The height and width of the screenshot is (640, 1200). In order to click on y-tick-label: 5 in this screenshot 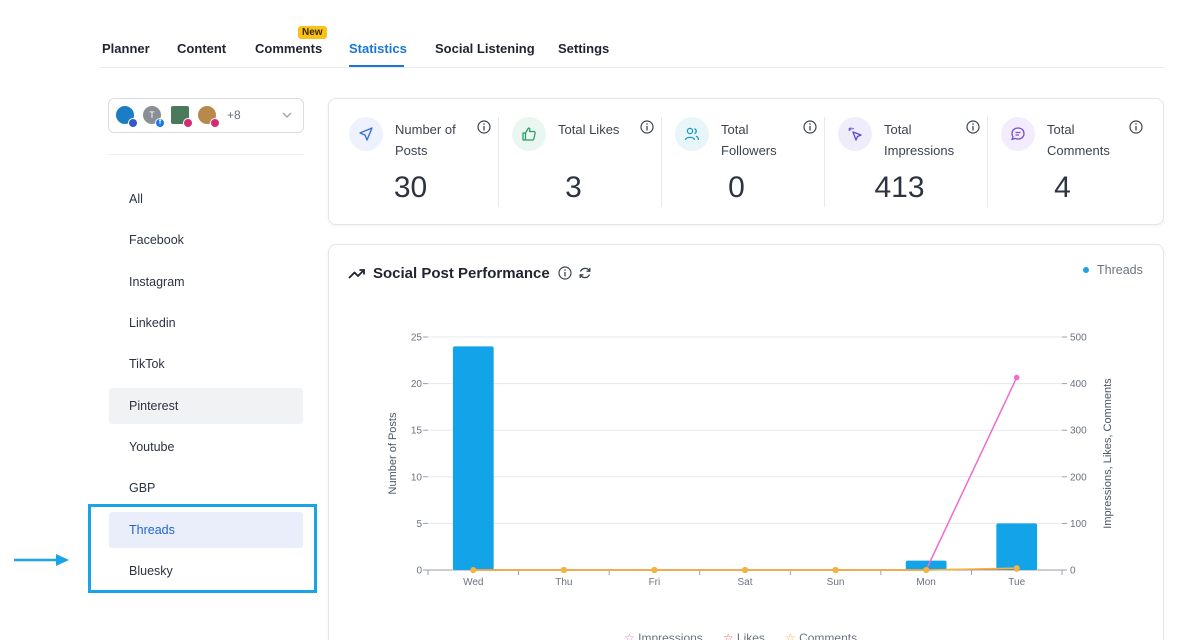, I will do `click(419, 524)`.